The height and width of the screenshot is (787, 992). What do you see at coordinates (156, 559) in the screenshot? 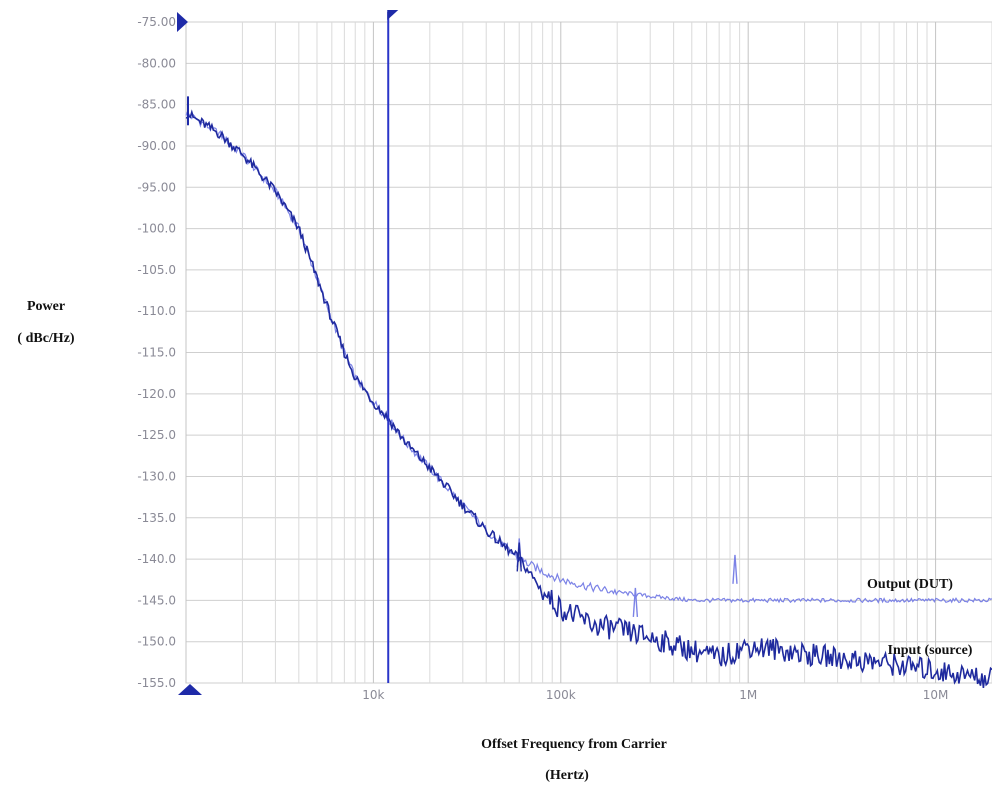
I see `y-tick-label: -140.0` at bounding box center [156, 559].